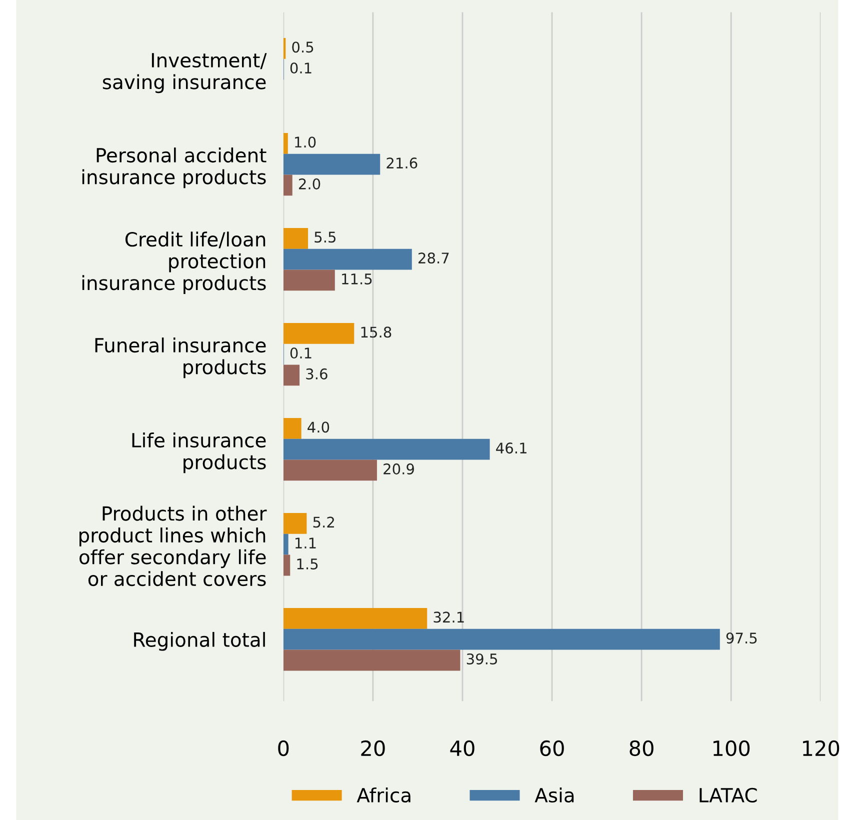  Describe the element at coordinates (462, 748) in the screenshot. I see `x-tick-label: 40` at that location.